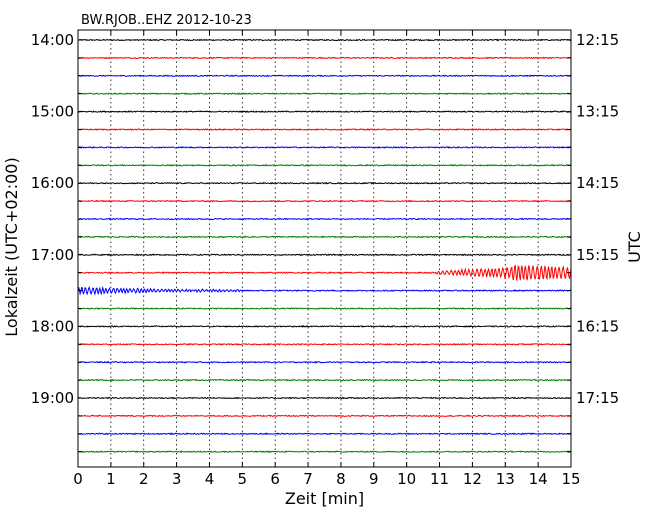 The height and width of the screenshot is (520, 650). Describe the element at coordinates (597, 255) in the screenshot. I see `y-tick-label-right: 15:15` at that location.